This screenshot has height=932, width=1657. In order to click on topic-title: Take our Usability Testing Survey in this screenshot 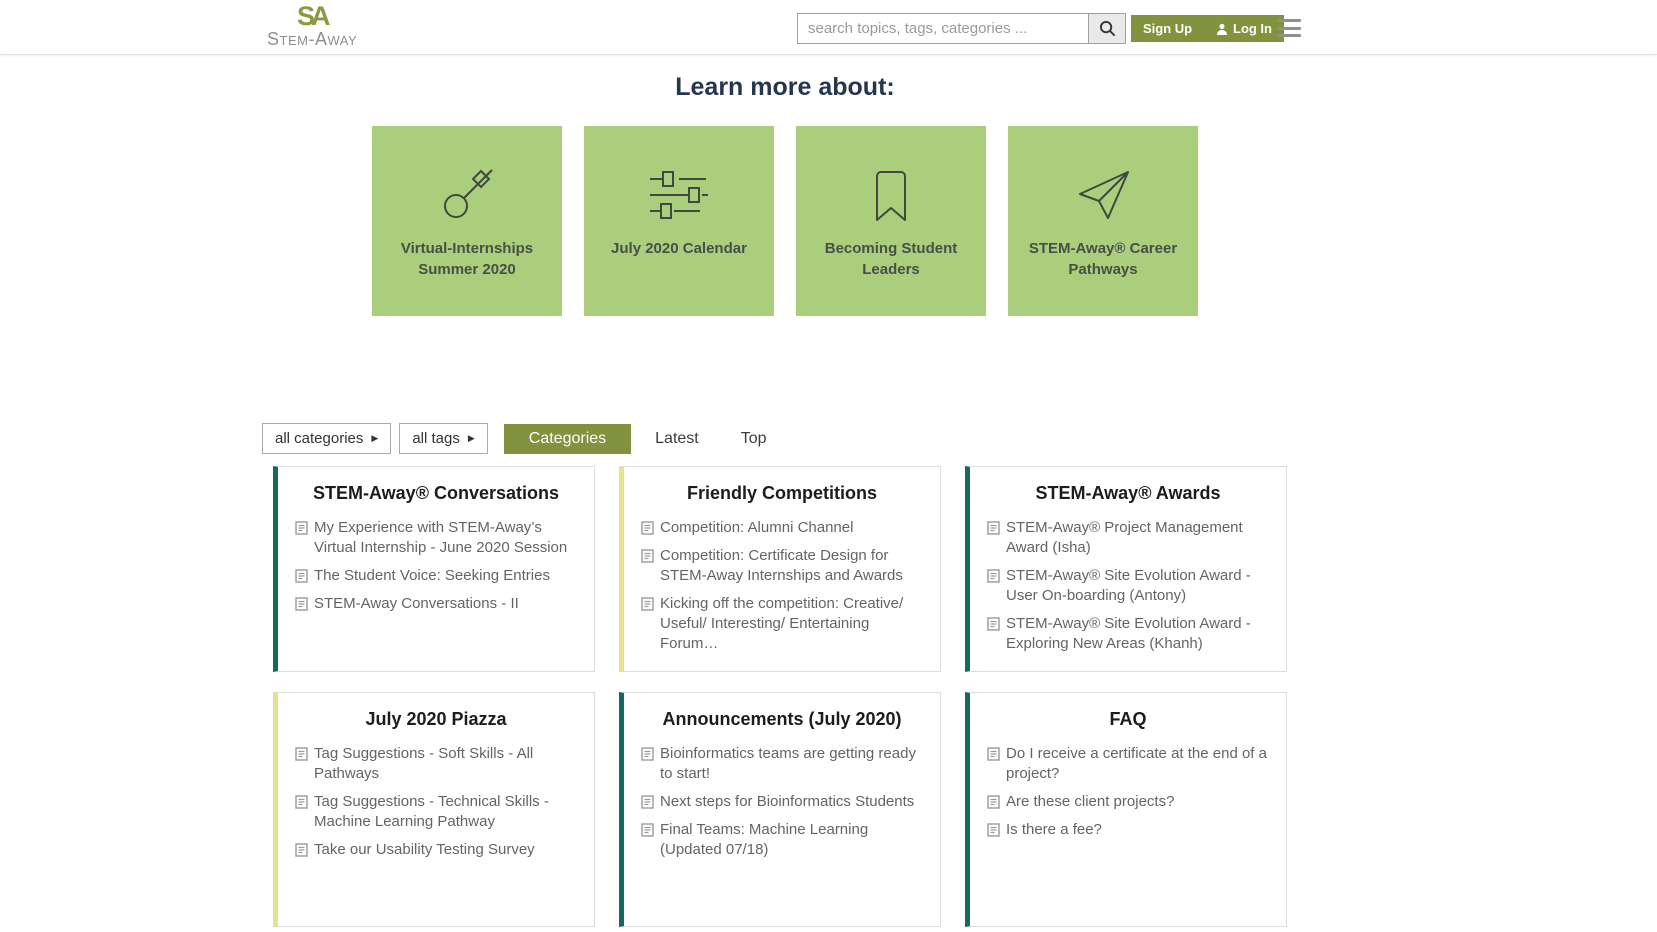, I will do `click(424, 849)`.